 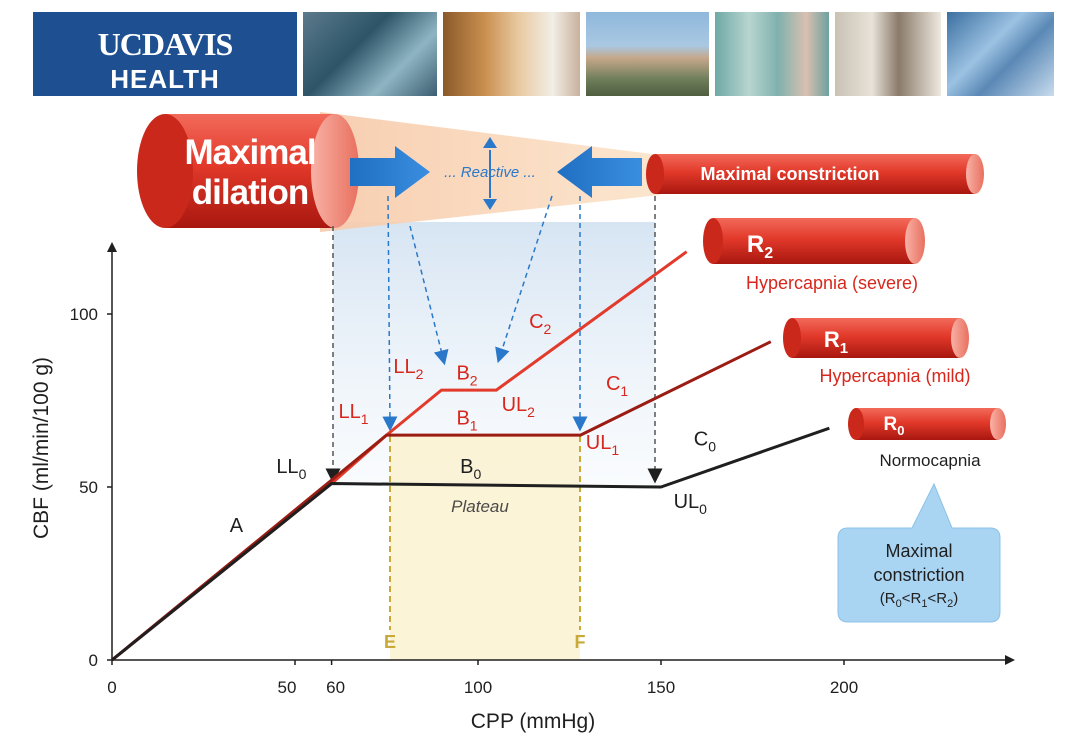 I want to click on max-constriction-callout: Maximal constriction (R0<R1<R2), so click(x=919, y=552).